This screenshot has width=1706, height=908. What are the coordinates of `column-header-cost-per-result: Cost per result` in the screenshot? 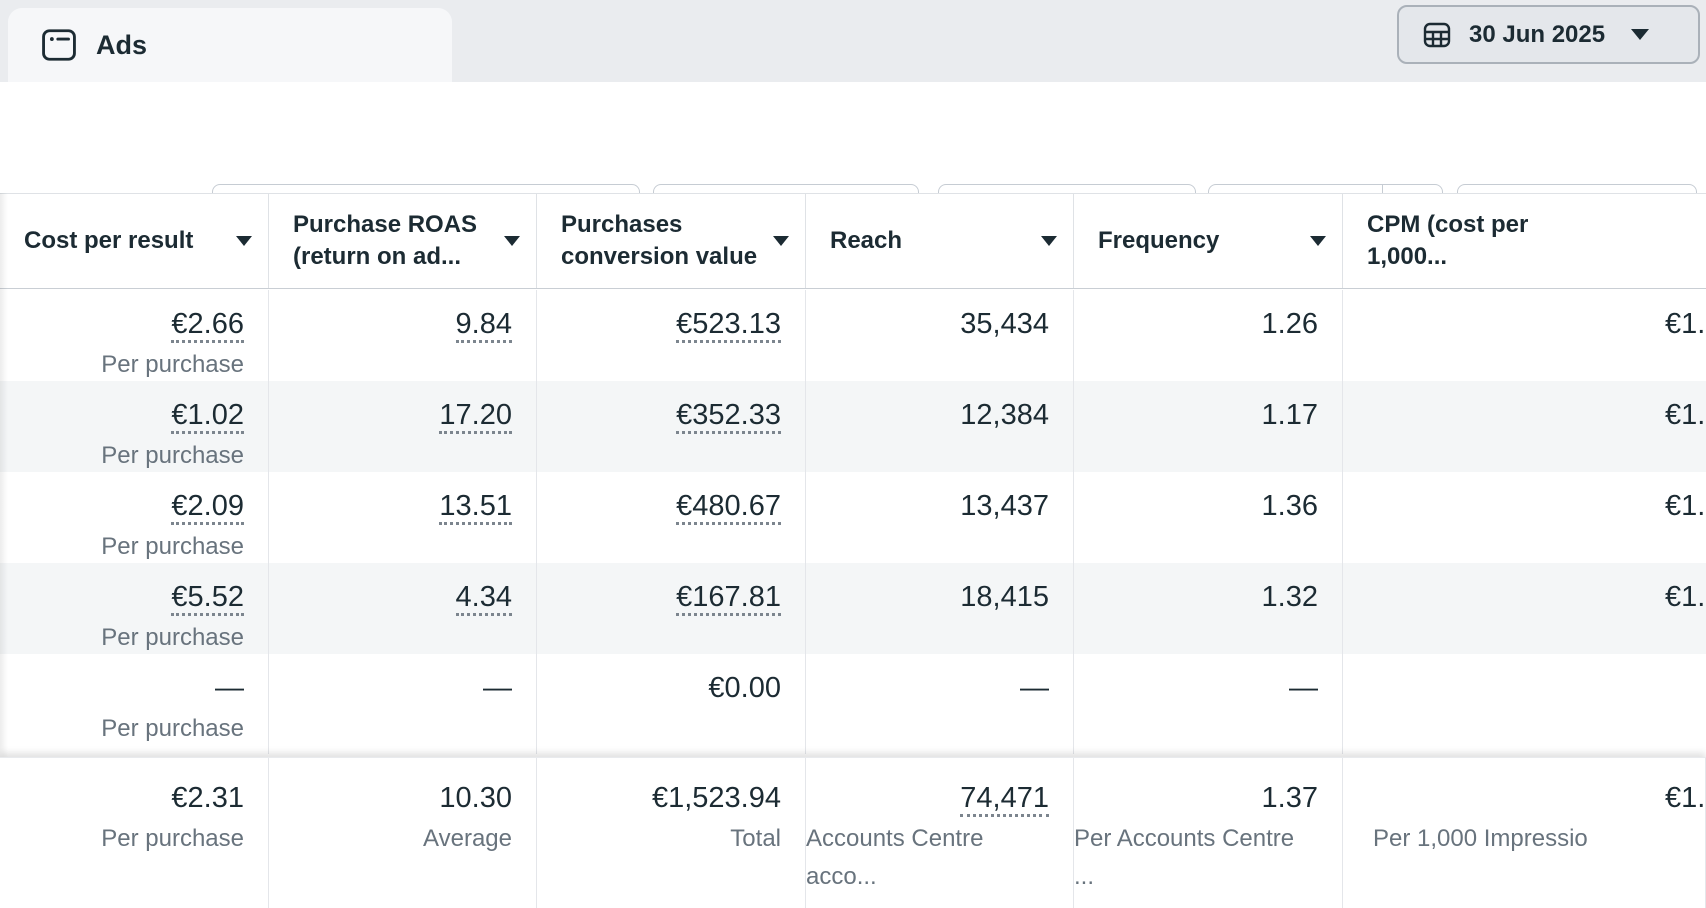 It's located at (134, 241).